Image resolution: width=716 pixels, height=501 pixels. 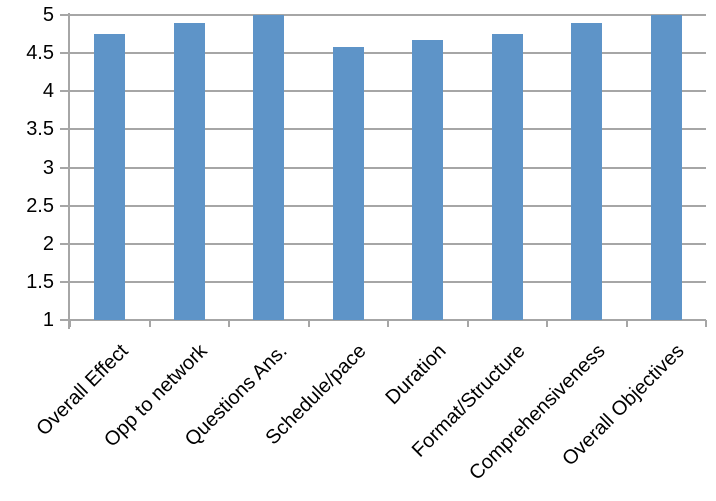 What do you see at coordinates (40, 205) in the screenshot?
I see `y-axis-label: 2.5` at bounding box center [40, 205].